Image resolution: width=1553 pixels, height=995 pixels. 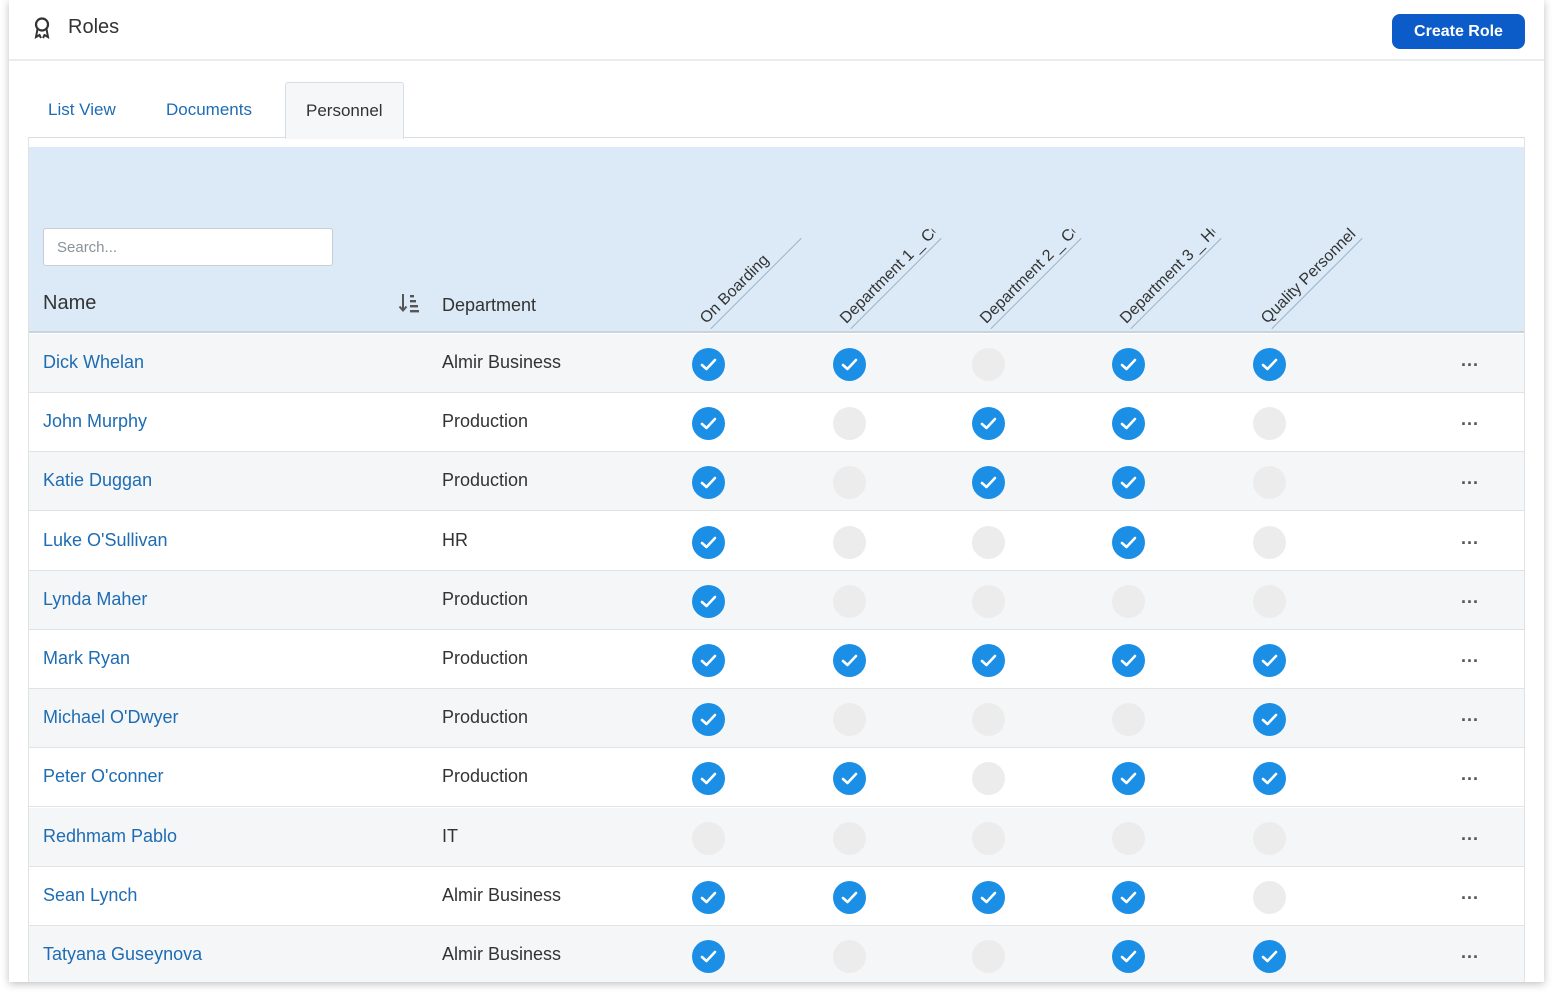 What do you see at coordinates (105, 539) in the screenshot?
I see `person-name-link: Luke O'Sullivan` at bounding box center [105, 539].